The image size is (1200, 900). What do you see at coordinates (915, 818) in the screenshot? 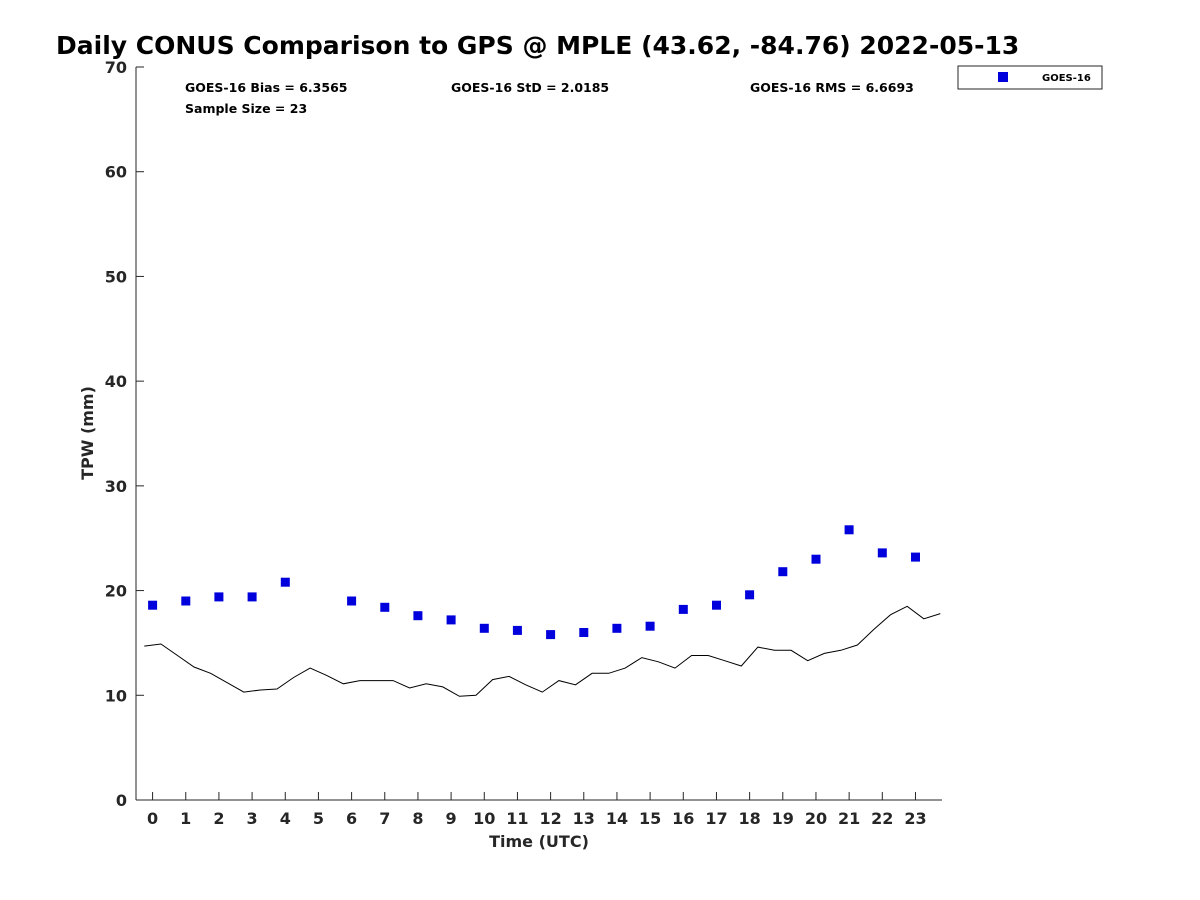
I see `x-tick-label: 23` at bounding box center [915, 818].